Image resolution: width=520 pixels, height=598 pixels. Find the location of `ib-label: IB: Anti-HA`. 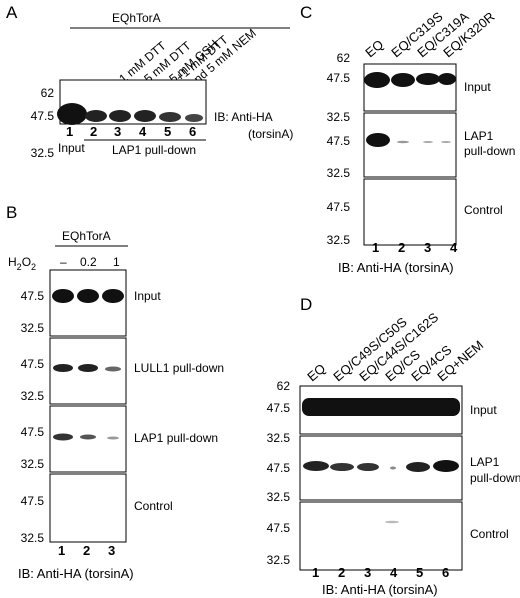

ib-label: IB: Anti-HA is located at coordinates (243, 117).